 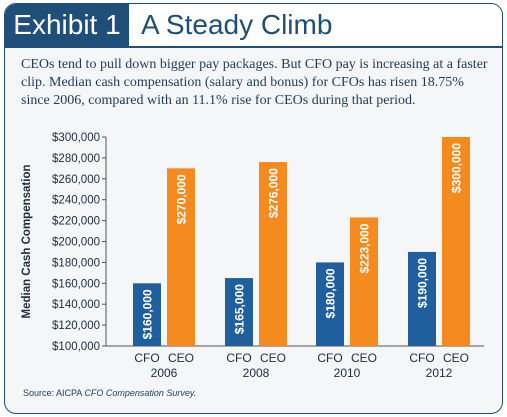 What do you see at coordinates (140, 393) in the screenshot?
I see `source-title: CFO Compensation Survey.` at bounding box center [140, 393].